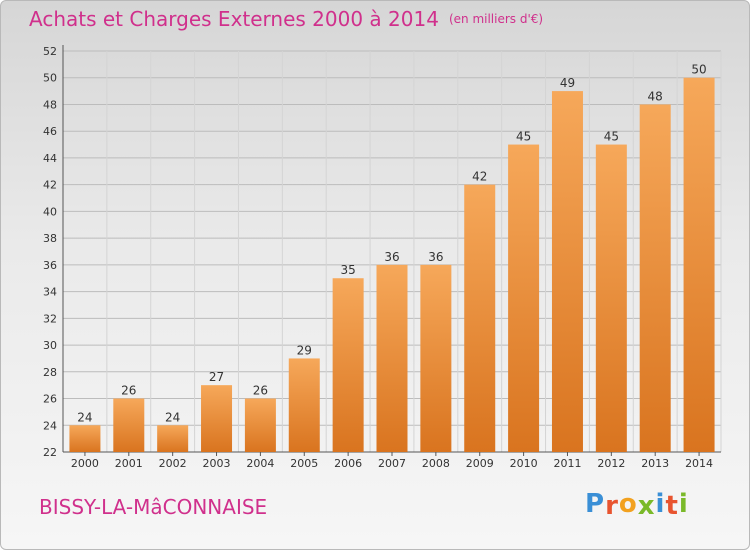 This screenshot has width=750, height=550. Describe the element at coordinates (50, 185) in the screenshot. I see `y-tick-42: 42` at that location.